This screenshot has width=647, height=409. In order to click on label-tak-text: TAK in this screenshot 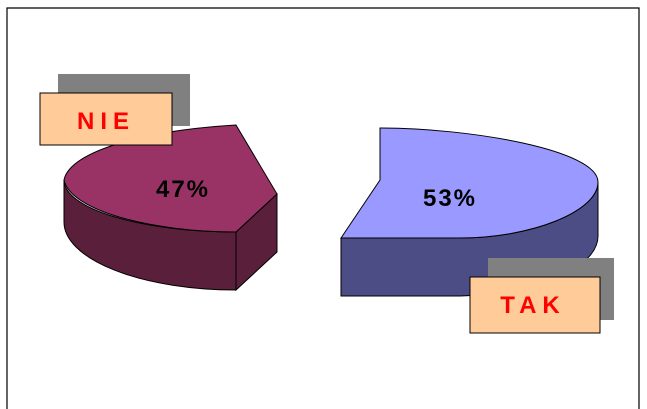, I will do `click(533, 305)`.